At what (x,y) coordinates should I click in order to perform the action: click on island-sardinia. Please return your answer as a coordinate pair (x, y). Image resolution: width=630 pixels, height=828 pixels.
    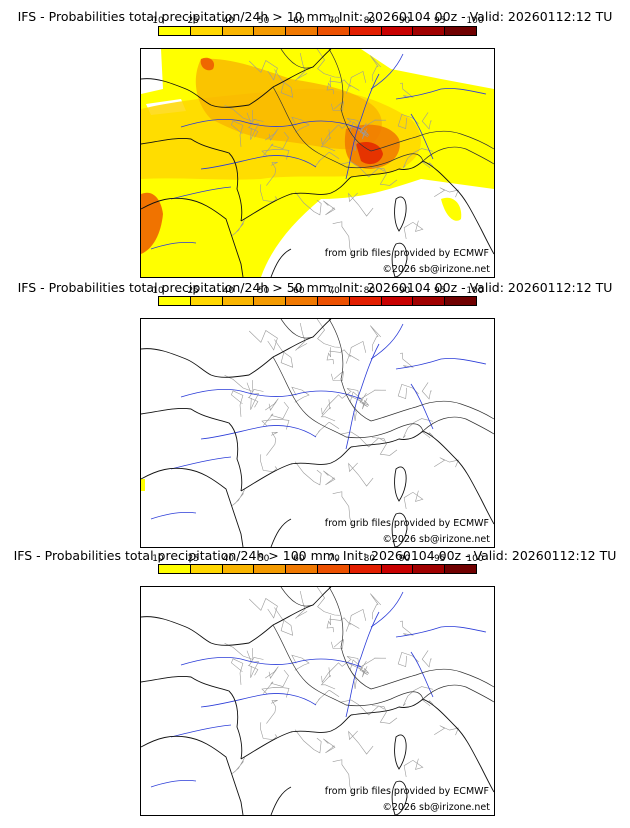
    Looking at the image, I should click on (399, 797).